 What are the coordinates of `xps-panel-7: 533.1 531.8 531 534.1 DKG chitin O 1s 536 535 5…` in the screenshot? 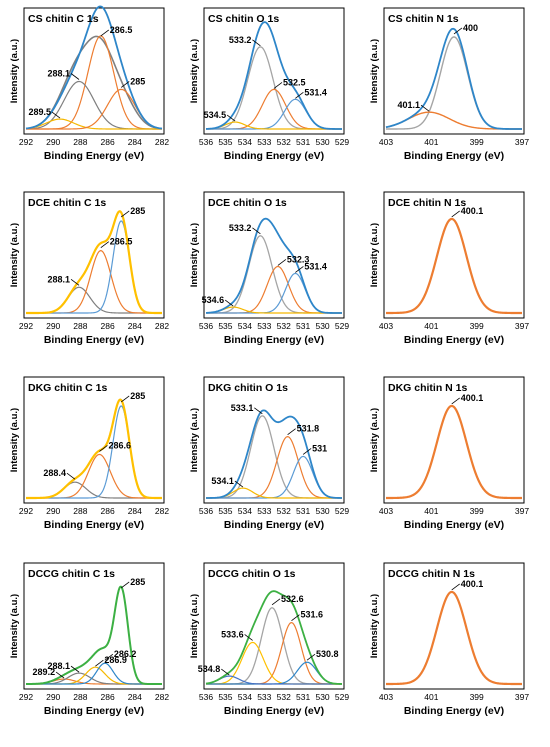 It's located at (269, 453).